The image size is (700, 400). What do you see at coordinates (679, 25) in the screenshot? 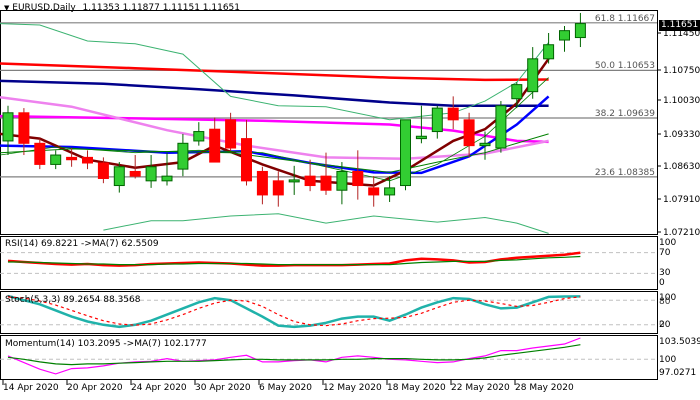
I see `current-price-tag: 1.11651` at bounding box center [679, 25].